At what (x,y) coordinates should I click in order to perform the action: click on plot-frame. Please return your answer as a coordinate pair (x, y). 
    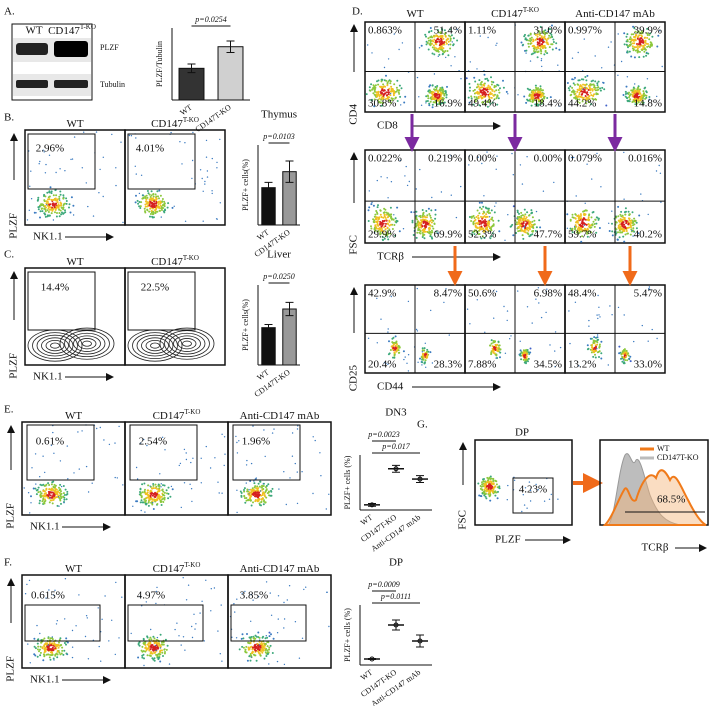
    Looking at the image, I should click on (523, 482).